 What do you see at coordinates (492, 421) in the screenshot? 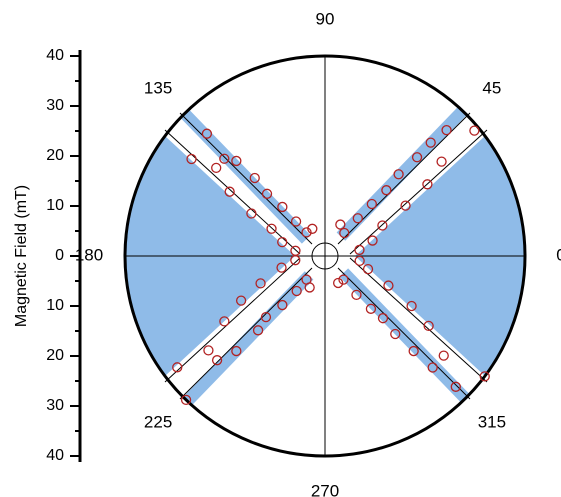
I see `theta-tick-label: 315` at bounding box center [492, 421].